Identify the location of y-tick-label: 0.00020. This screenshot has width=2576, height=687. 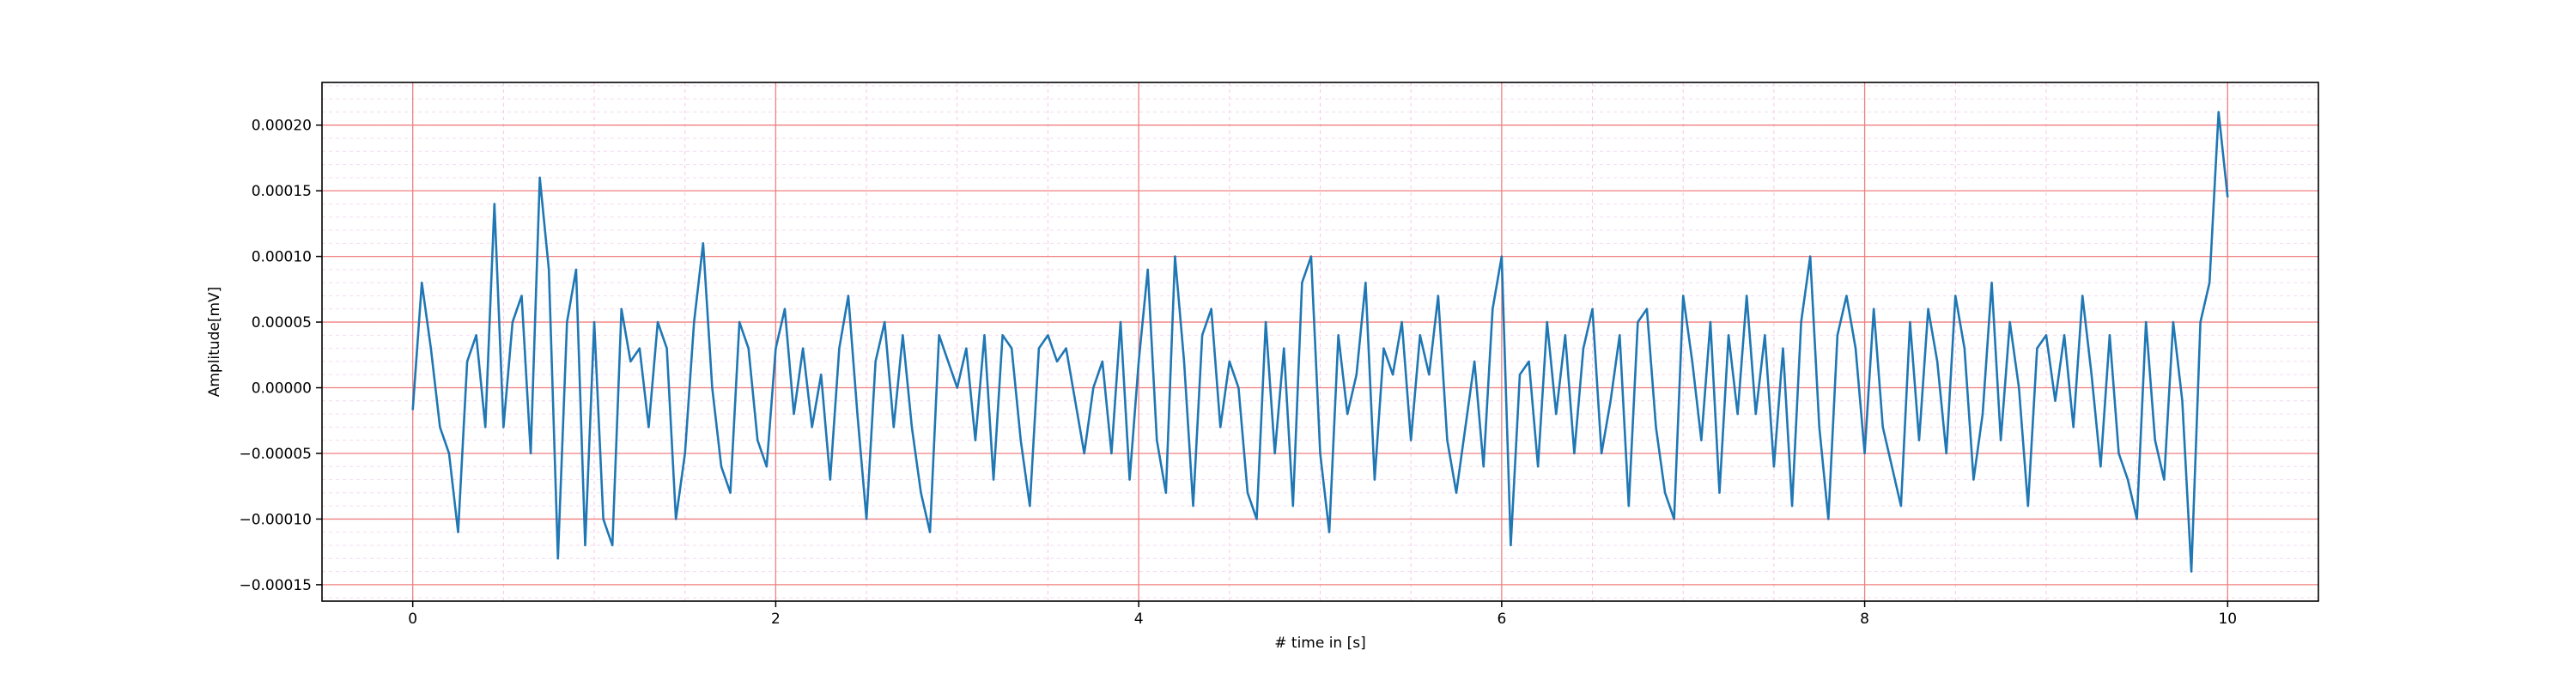
(282, 126).